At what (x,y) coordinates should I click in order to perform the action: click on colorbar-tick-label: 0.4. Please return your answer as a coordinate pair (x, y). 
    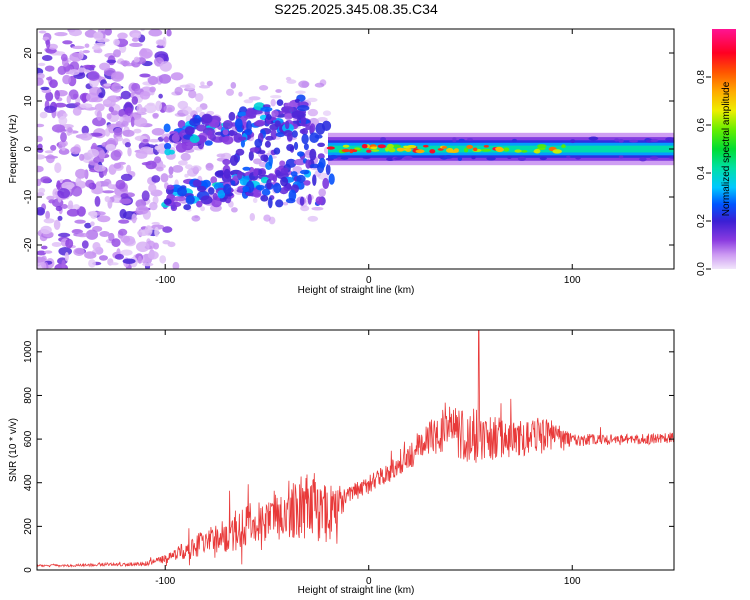
    Looking at the image, I should click on (701, 173).